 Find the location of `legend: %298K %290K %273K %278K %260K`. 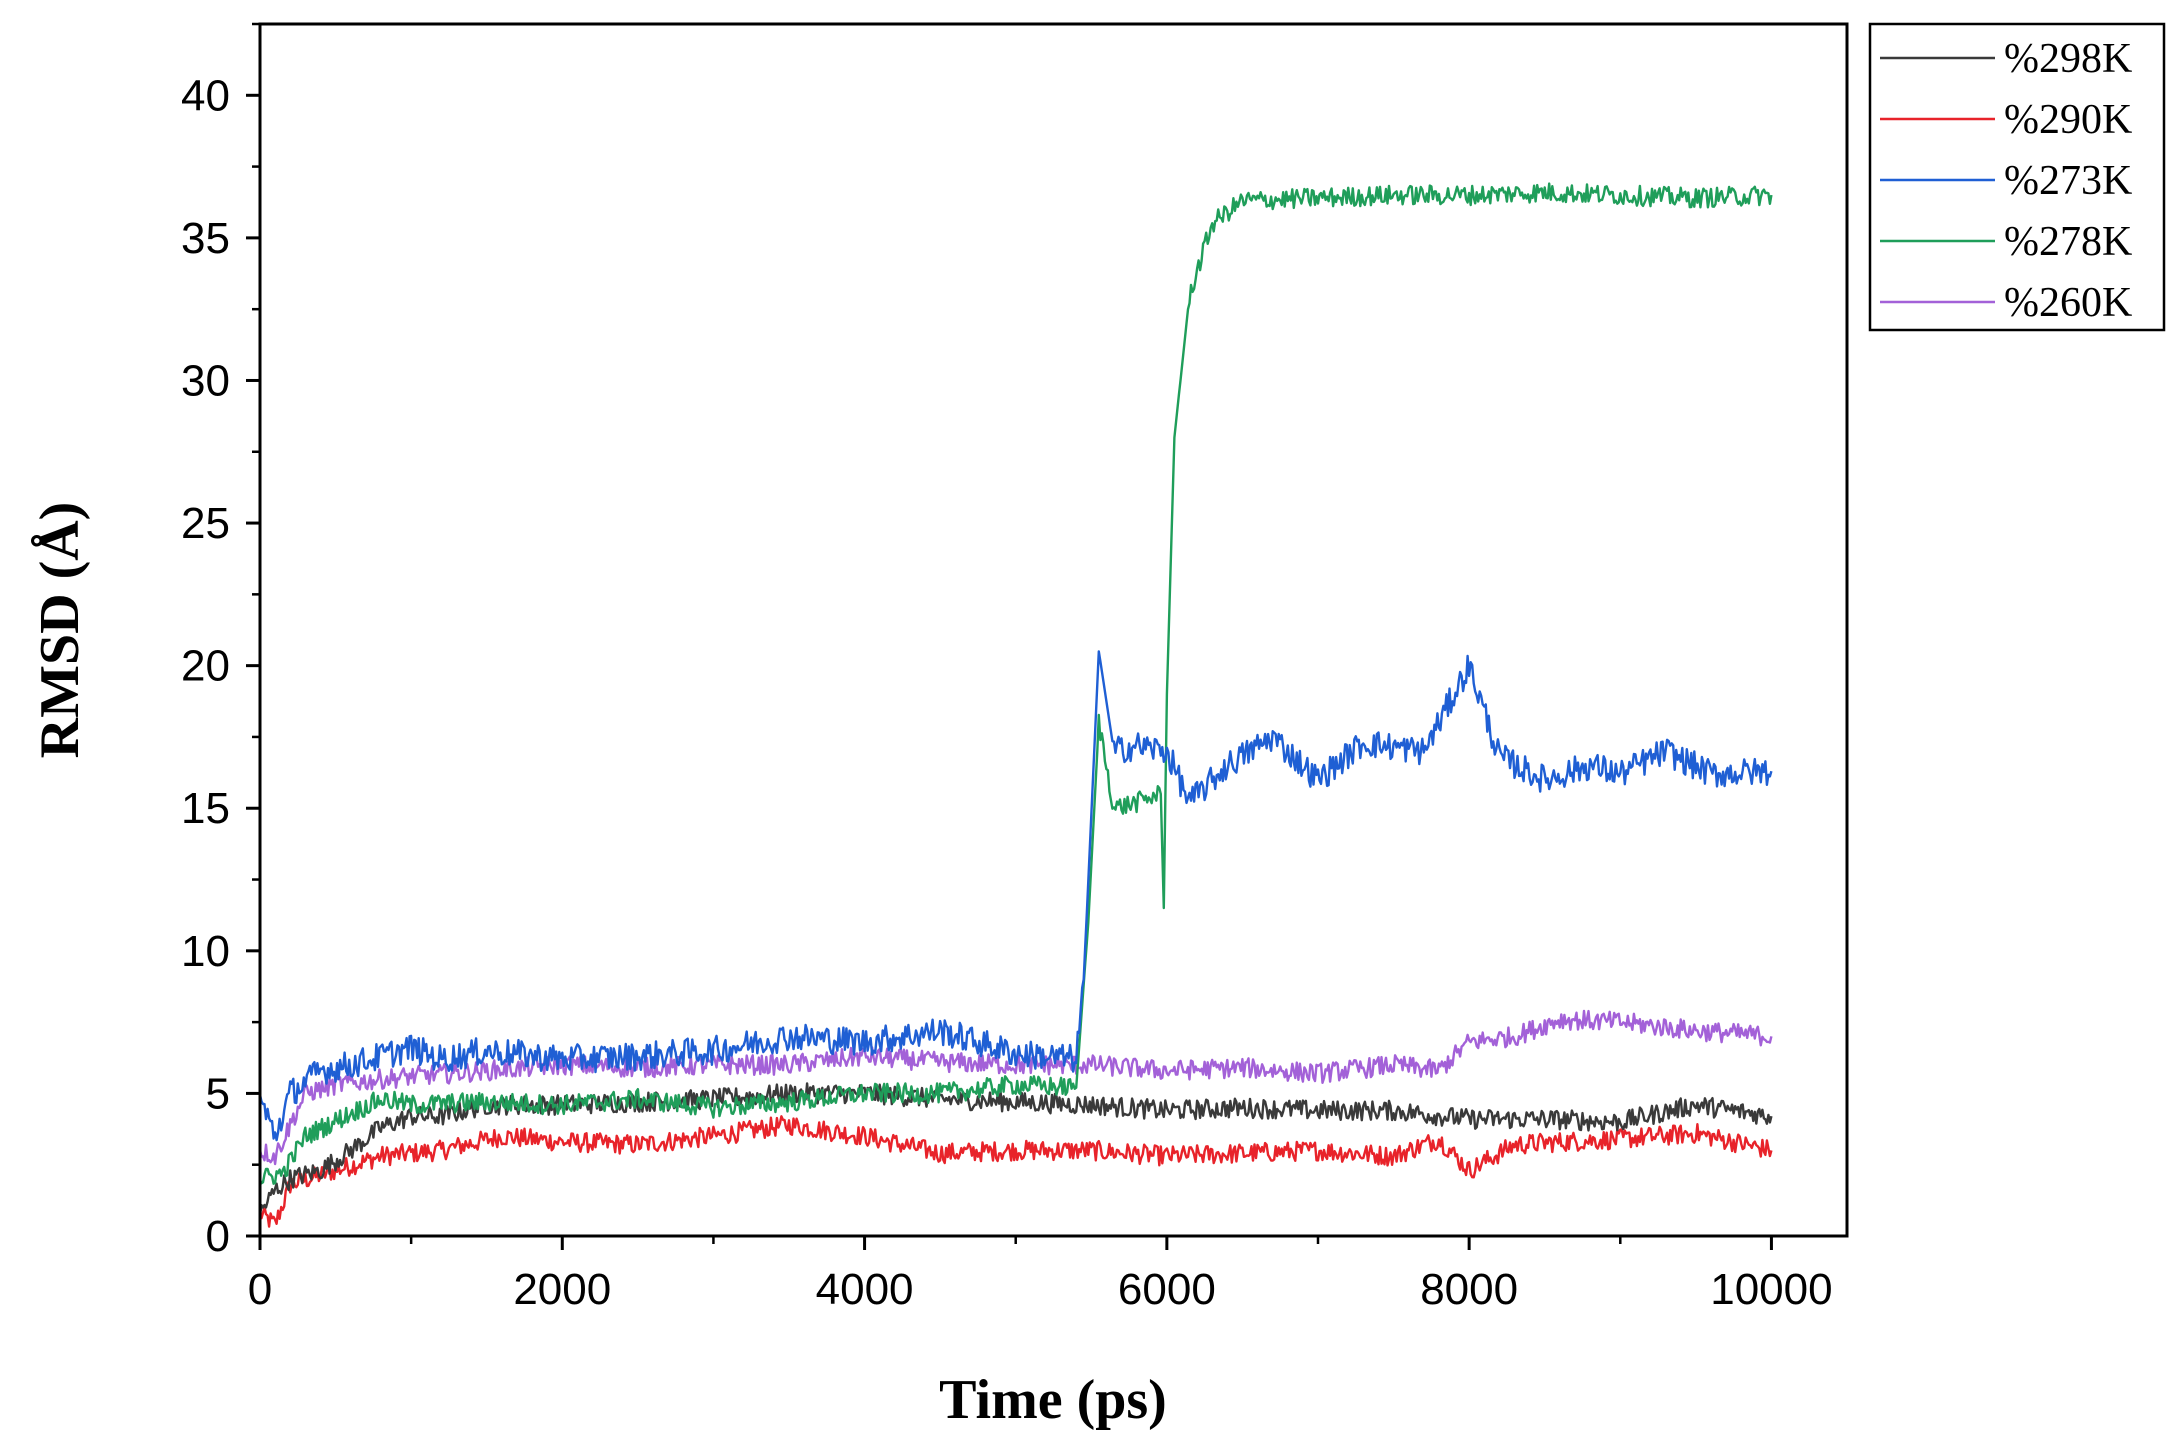

legend: %298K %290K %273K %278K %260K is located at coordinates (2017, 177).